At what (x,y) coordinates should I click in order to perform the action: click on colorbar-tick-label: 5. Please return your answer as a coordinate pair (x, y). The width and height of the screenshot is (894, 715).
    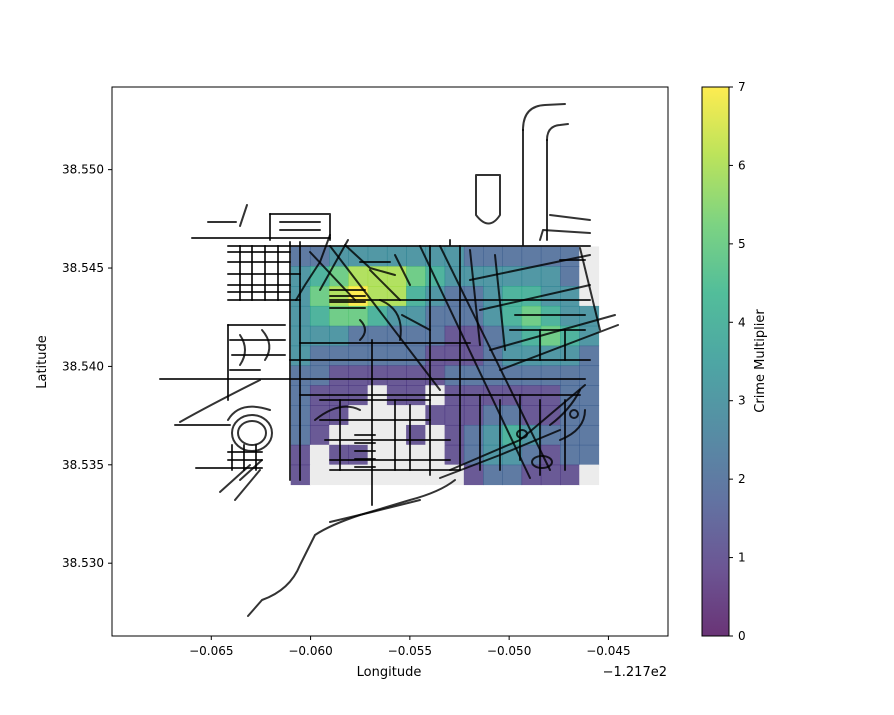
    Looking at the image, I should click on (742, 244).